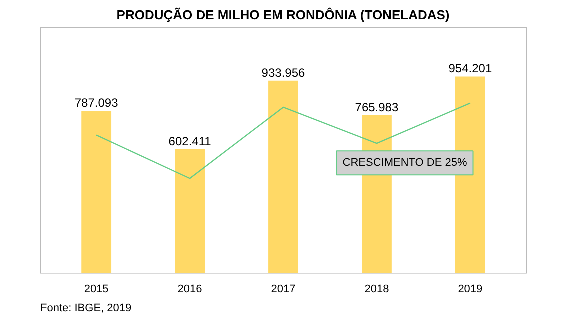 This screenshot has width=570, height=323. What do you see at coordinates (405, 163) in the screenshot?
I see `annotation: CRESCIMENTO DE 25%` at bounding box center [405, 163].